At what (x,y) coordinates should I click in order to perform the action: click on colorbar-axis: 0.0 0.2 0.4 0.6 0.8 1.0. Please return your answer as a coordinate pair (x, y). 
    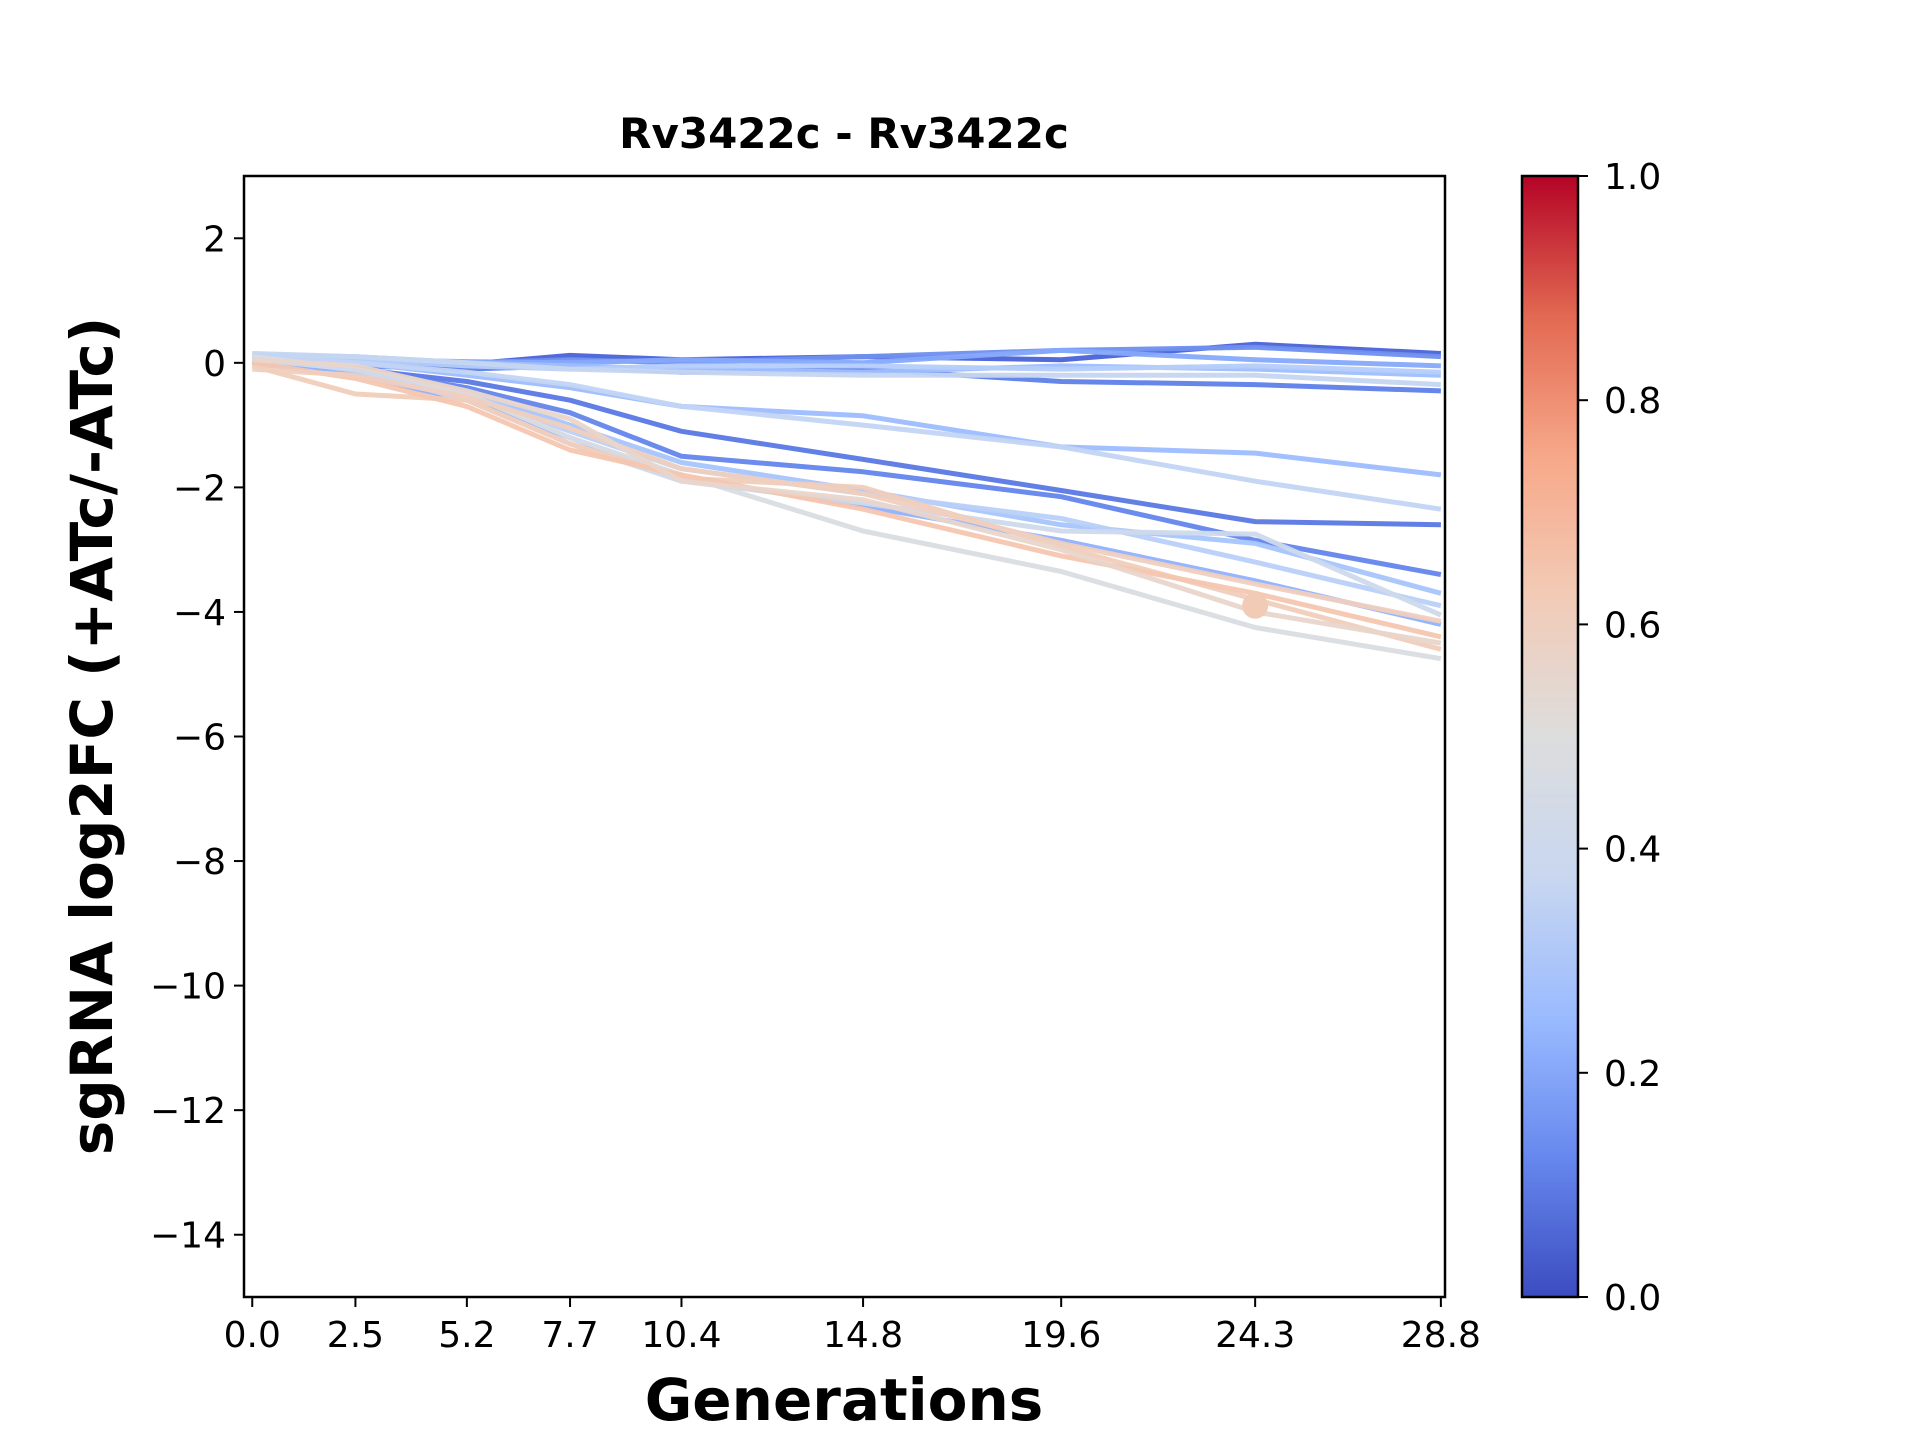
    Looking at the image, I should click on (1619, 738).